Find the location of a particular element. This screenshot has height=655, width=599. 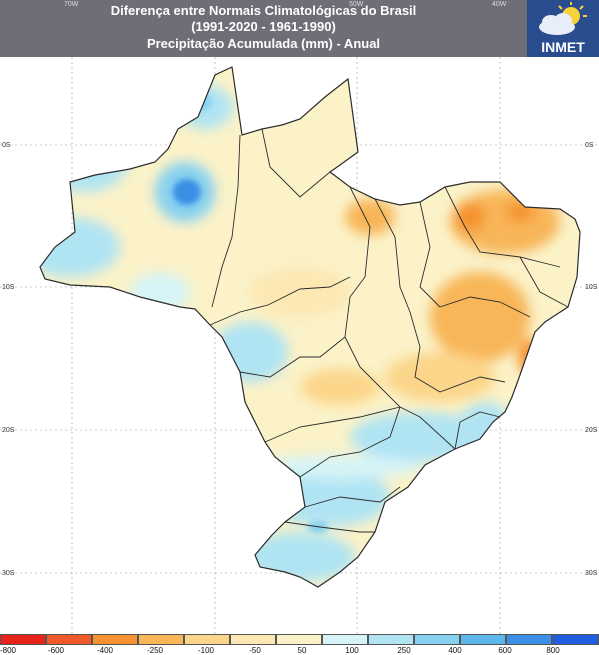

legend-tick: -600 is located at coordinates (56, 650).